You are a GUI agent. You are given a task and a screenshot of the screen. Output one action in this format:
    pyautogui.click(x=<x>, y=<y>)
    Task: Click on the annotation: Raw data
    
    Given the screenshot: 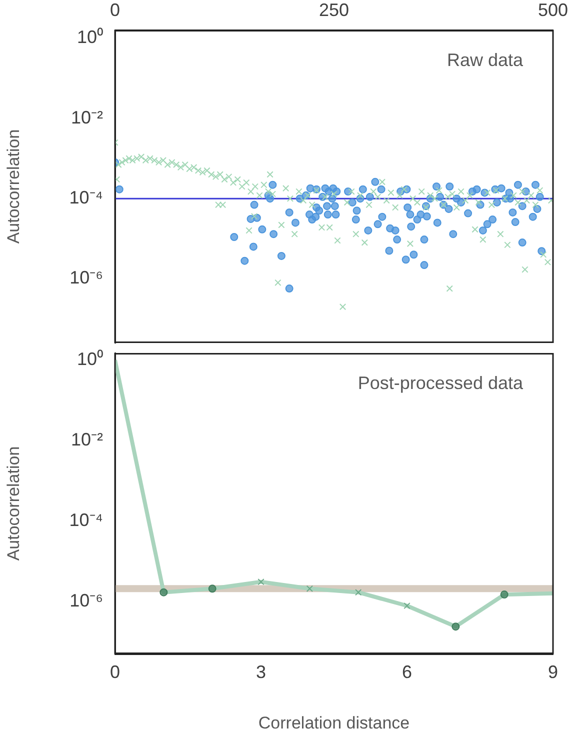 What is the action you would take?
    pyautogui.click(x=485, y=60)
    